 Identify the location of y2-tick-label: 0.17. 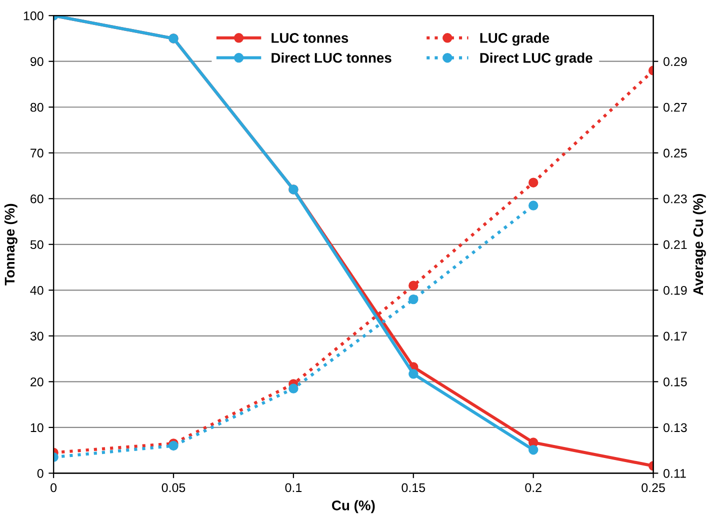
(675, 336).